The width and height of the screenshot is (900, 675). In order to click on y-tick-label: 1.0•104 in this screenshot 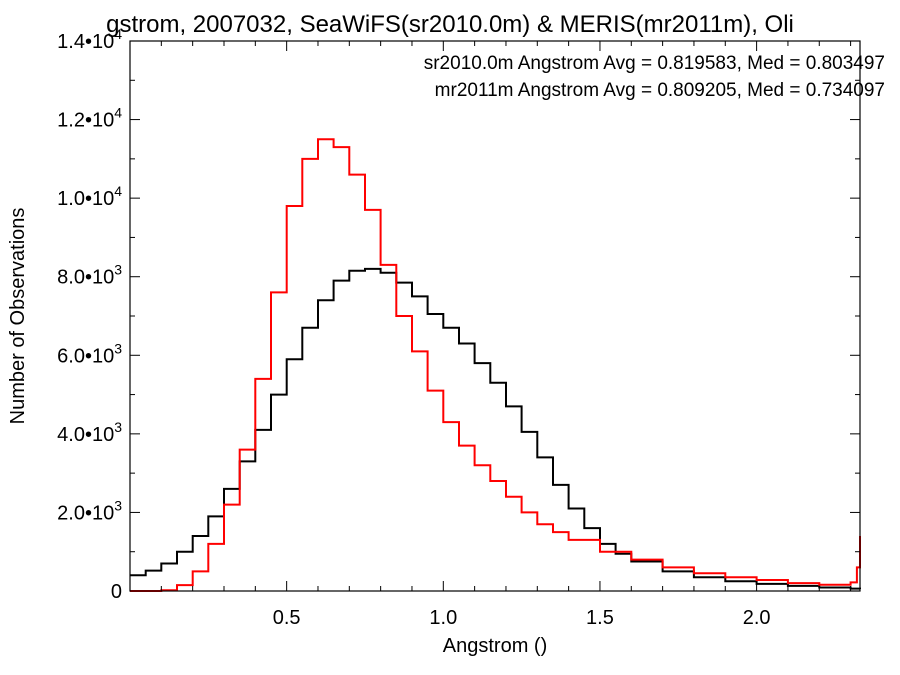, I will do `click(89, 196)`.